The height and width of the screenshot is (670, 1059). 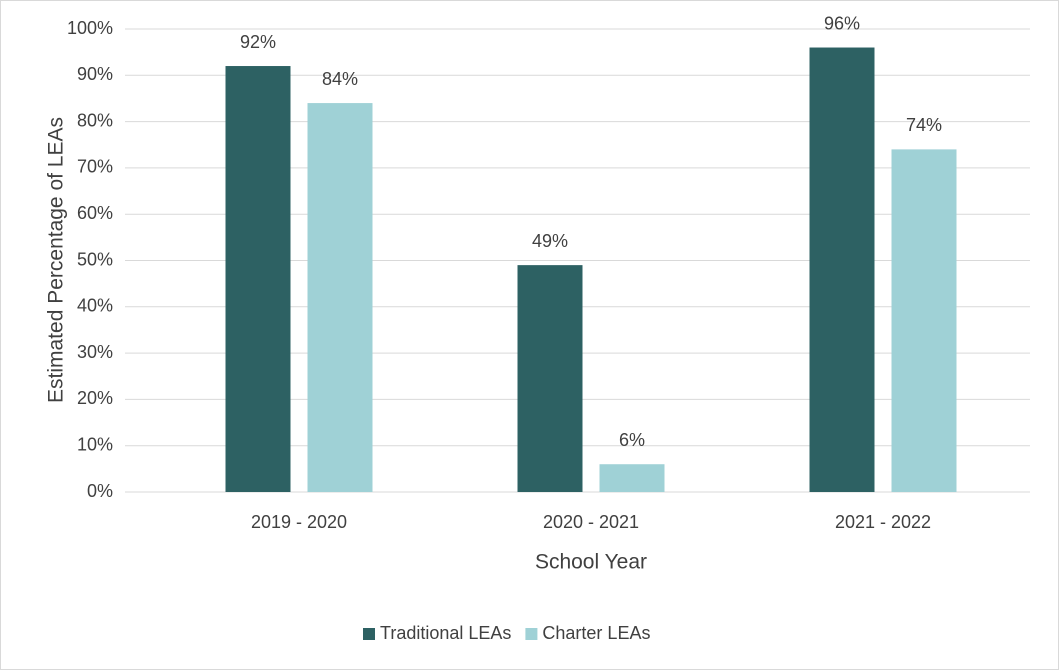 I want to click on y-tick-label: 20%, so click(x=95, y=398).